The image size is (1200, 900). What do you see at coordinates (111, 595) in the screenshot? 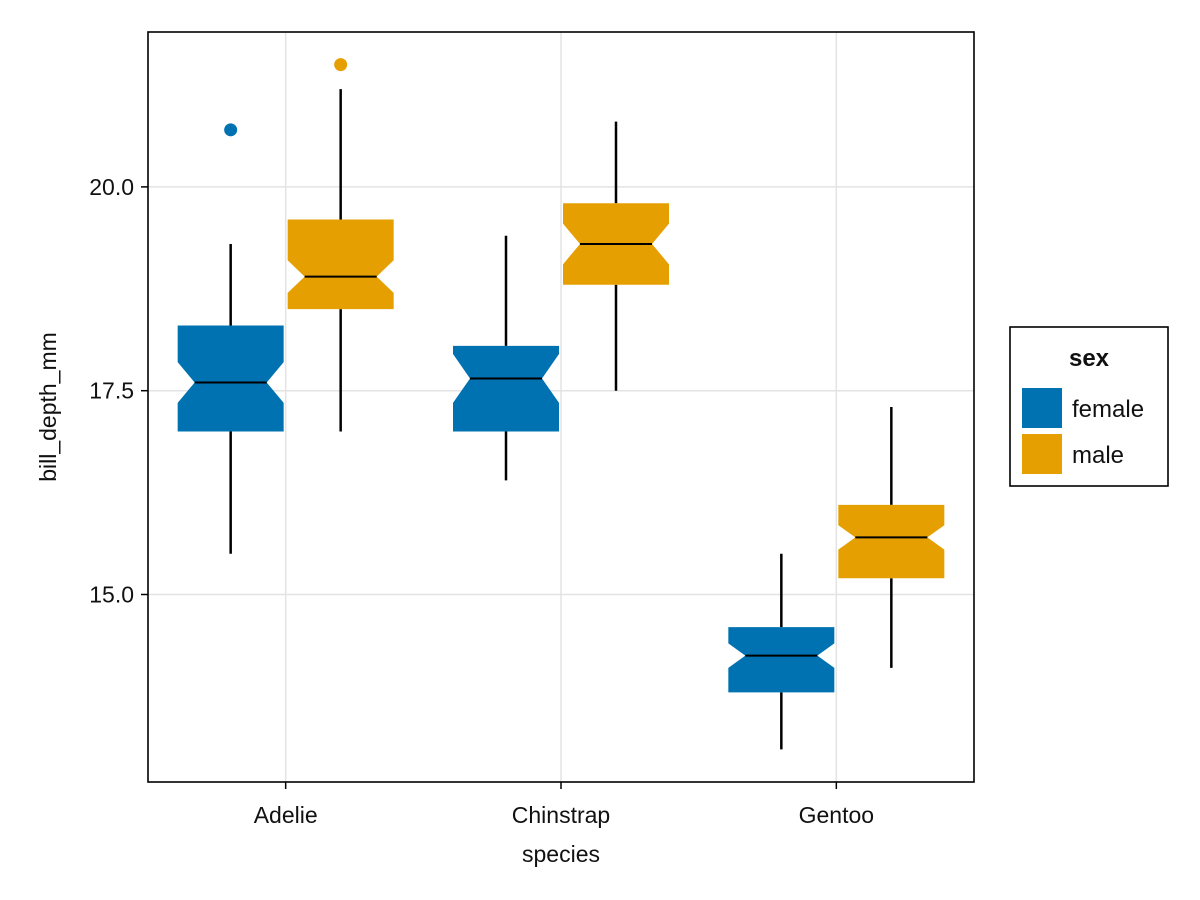
I see `y-tick-label: 15.0` at bounding box center [111, 595].